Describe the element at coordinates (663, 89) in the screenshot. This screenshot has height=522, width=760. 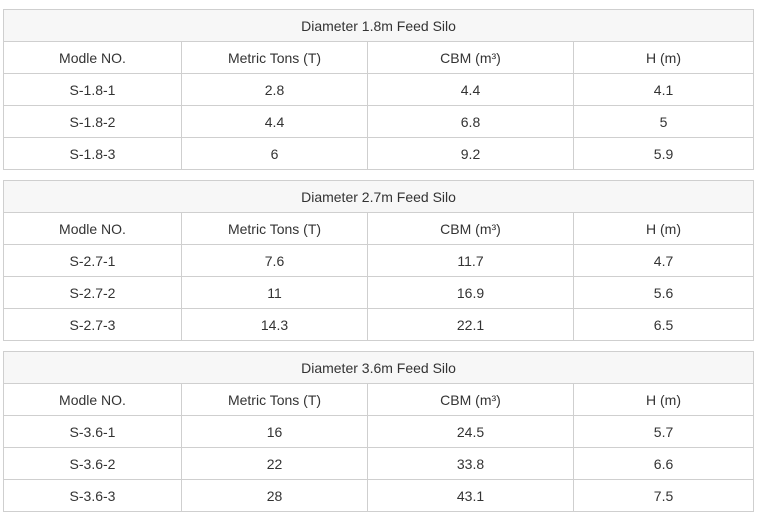
I see `cell-height: 4.1` at that location.